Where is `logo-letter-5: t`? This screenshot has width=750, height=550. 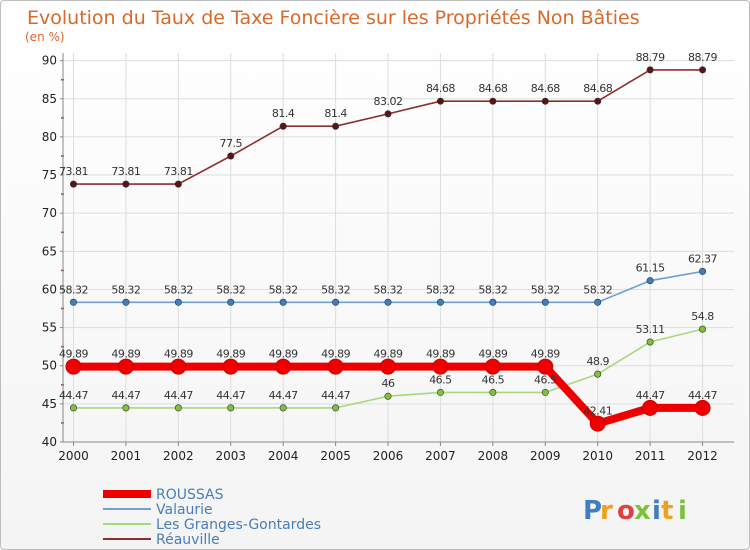 logo-letter-5: t is located at coordinates (667, 511).